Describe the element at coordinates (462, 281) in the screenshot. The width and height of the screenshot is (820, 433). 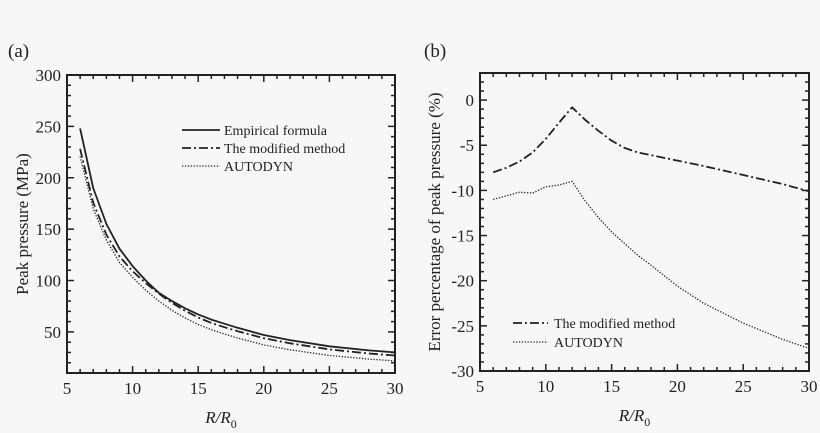
I see `y-tick-label: -20` at that location.